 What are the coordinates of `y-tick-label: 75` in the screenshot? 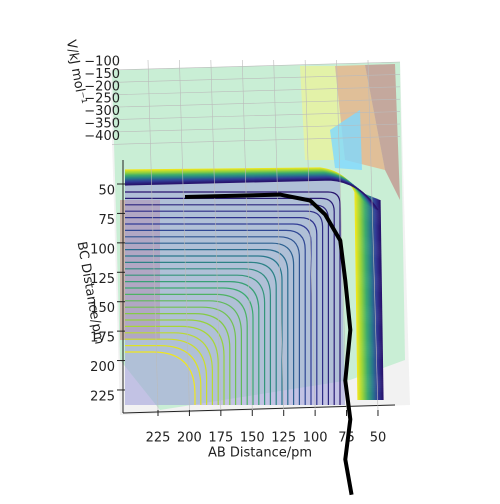 It's located at (106, 220).